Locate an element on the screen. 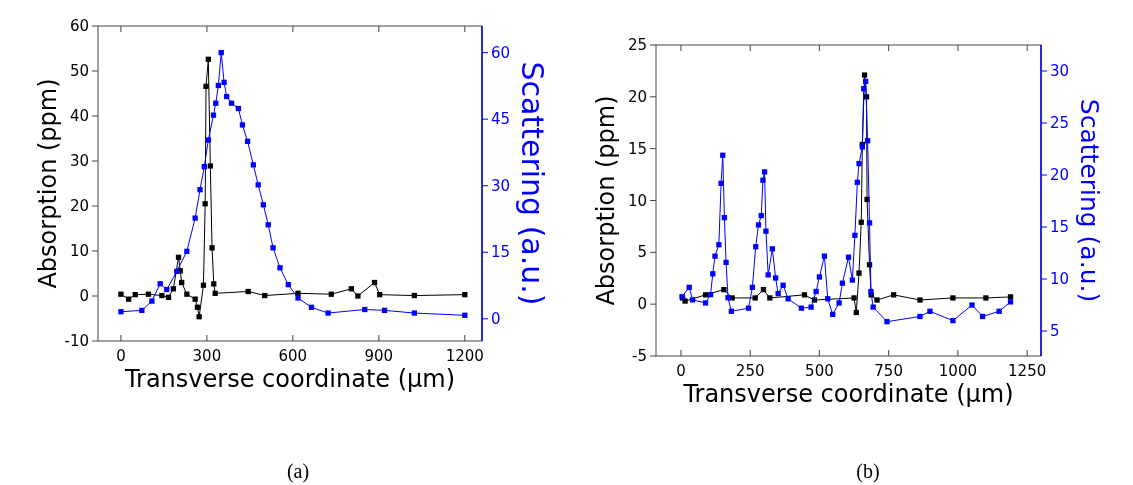 Image resolution: width=1133 pixels, height=485 pixels. x-tick-label: 250 is located at coordinates (750, 371).